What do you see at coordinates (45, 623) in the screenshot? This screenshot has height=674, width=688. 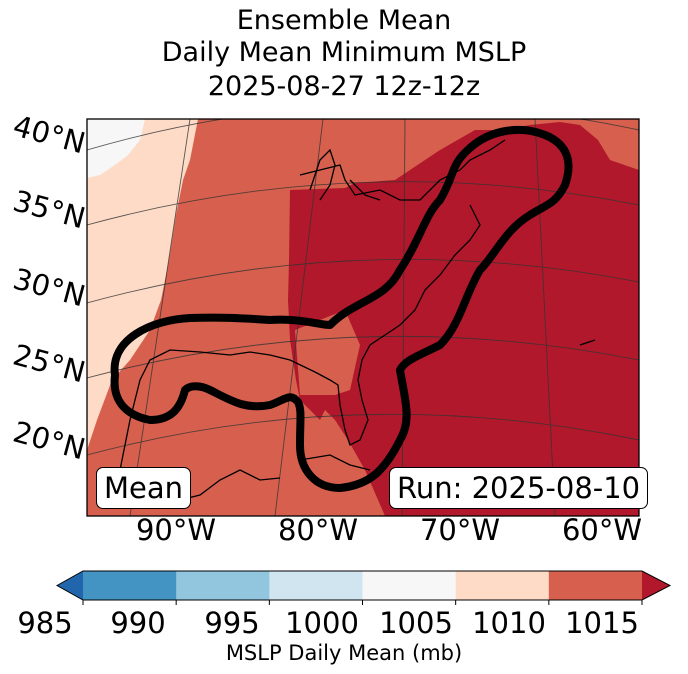 I see `colorbar-tick-985: 985` at bounding box center [45, 623].